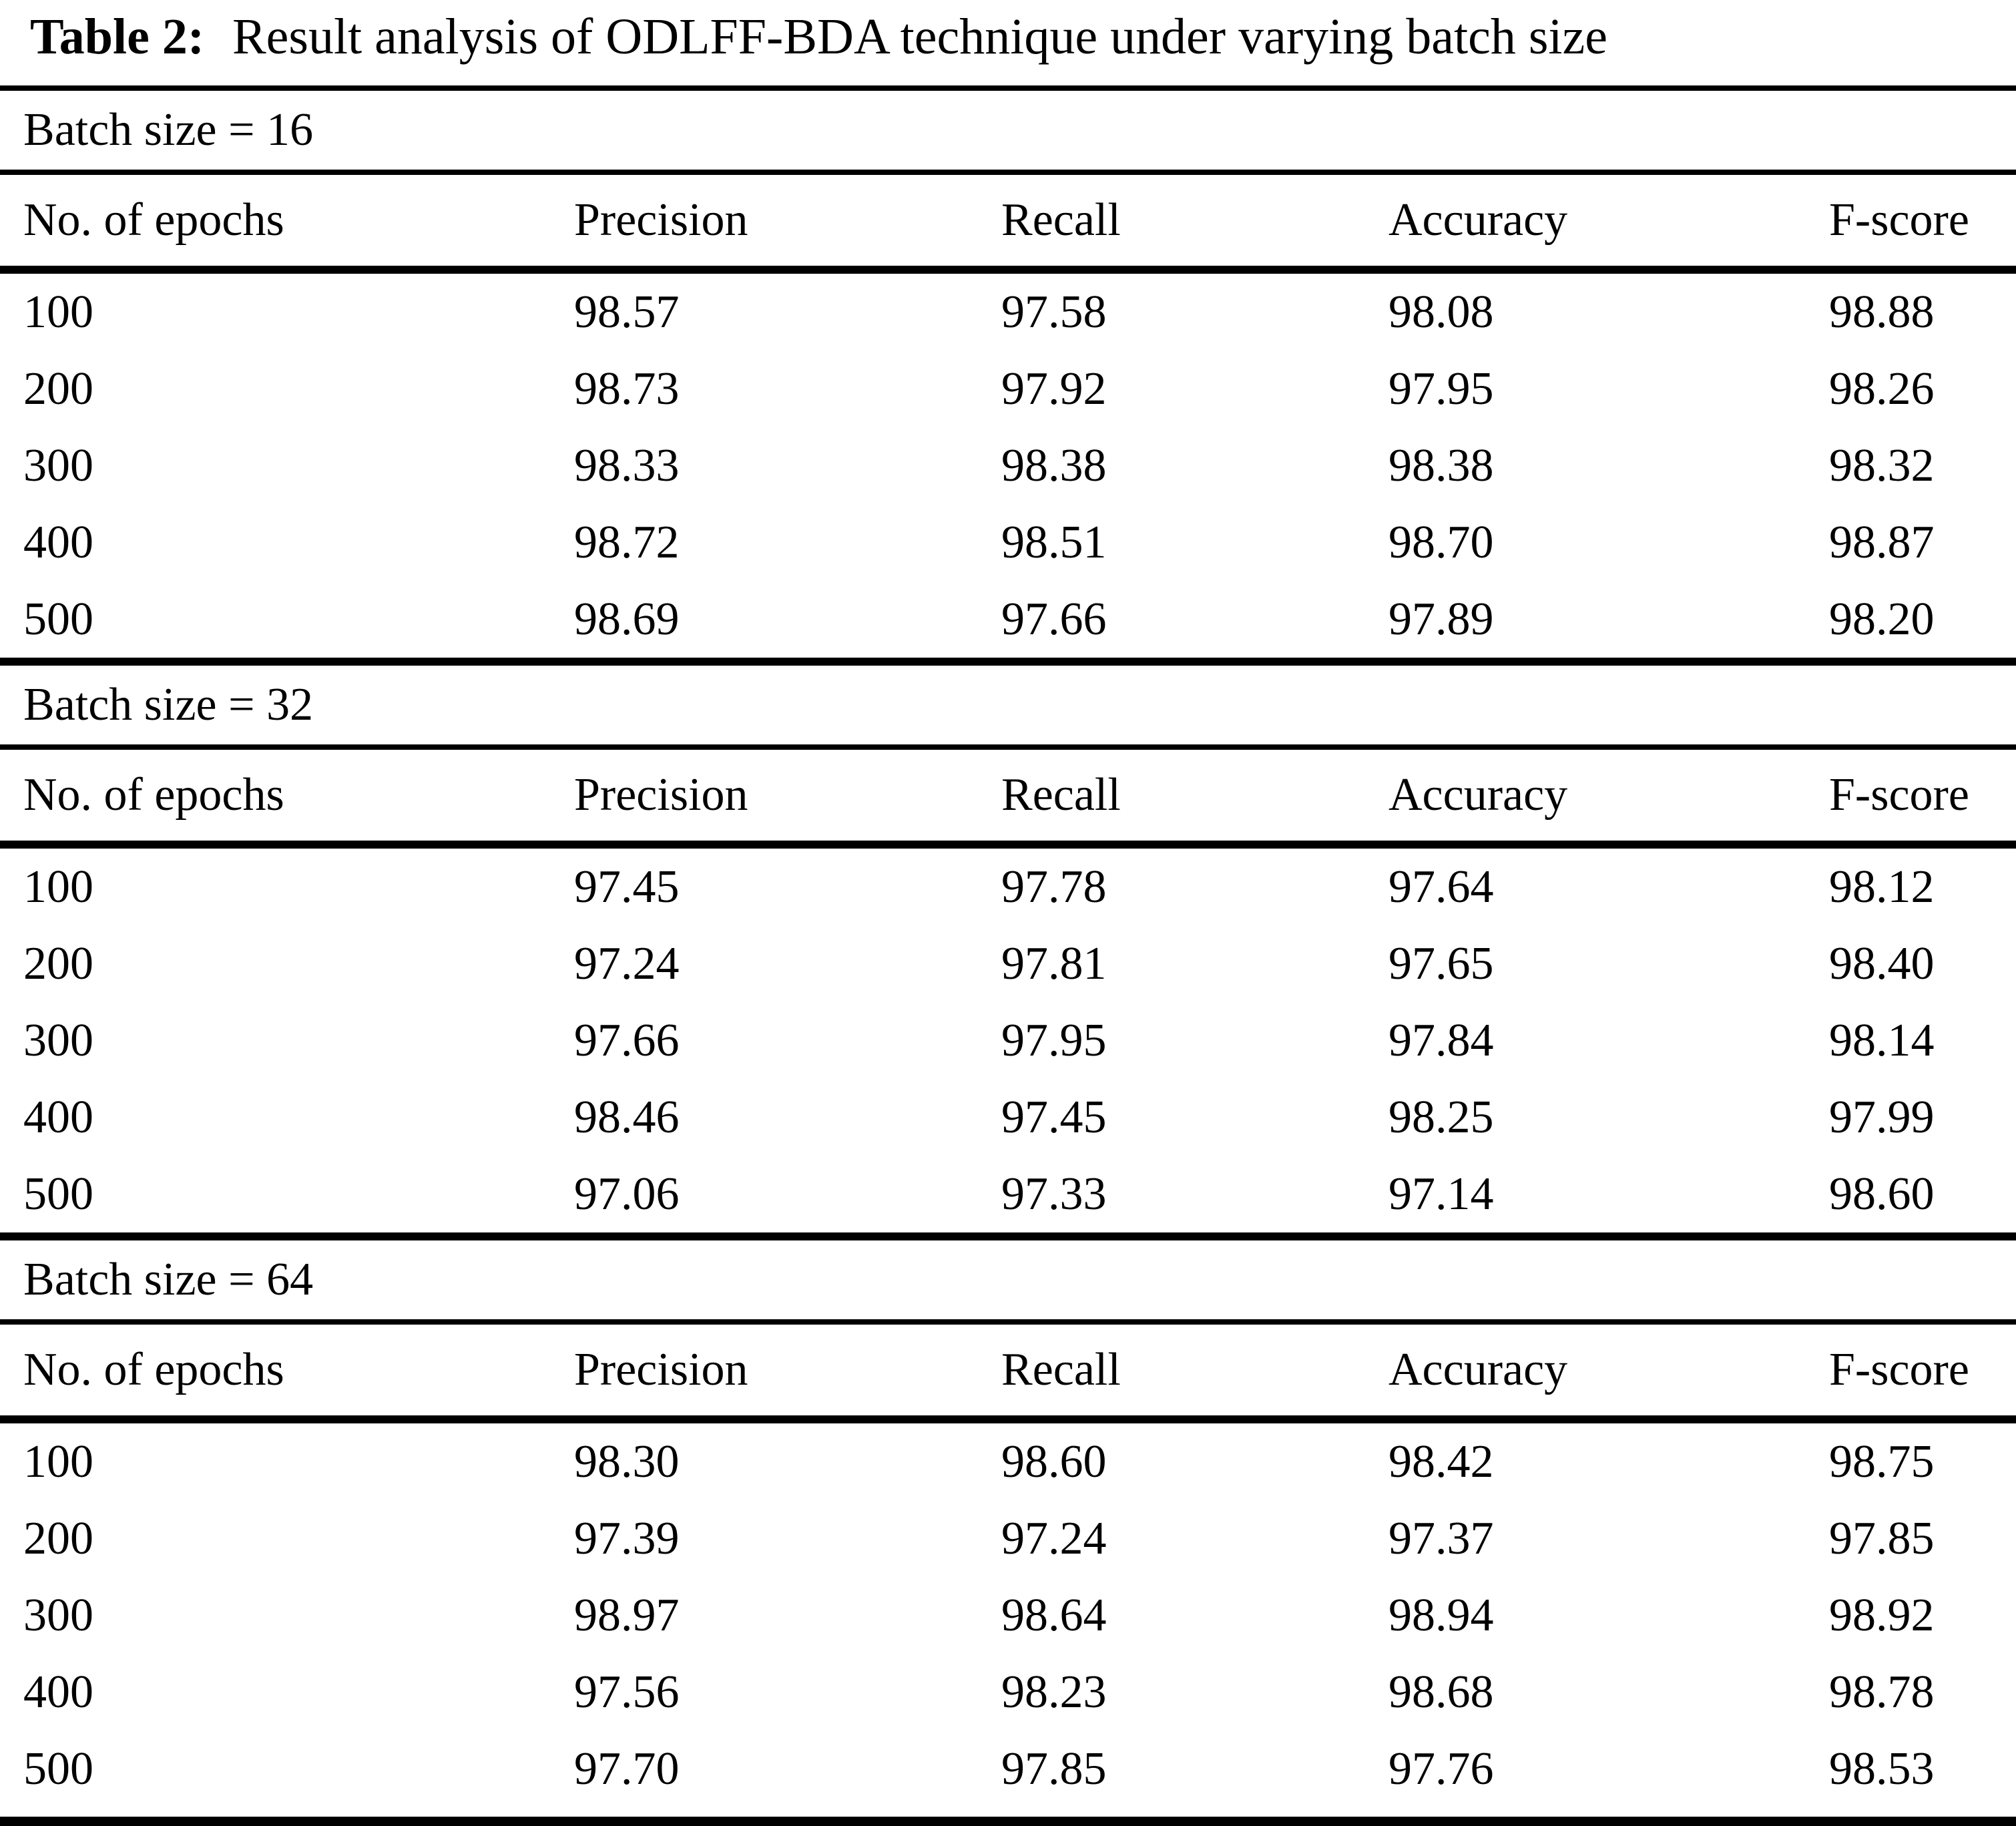 Image resolution: width=2016 pixels, height=1826 pixels. Describe the element at coordinates (58, 887) in the screenshot. I see `table-cell: 100` at that location.